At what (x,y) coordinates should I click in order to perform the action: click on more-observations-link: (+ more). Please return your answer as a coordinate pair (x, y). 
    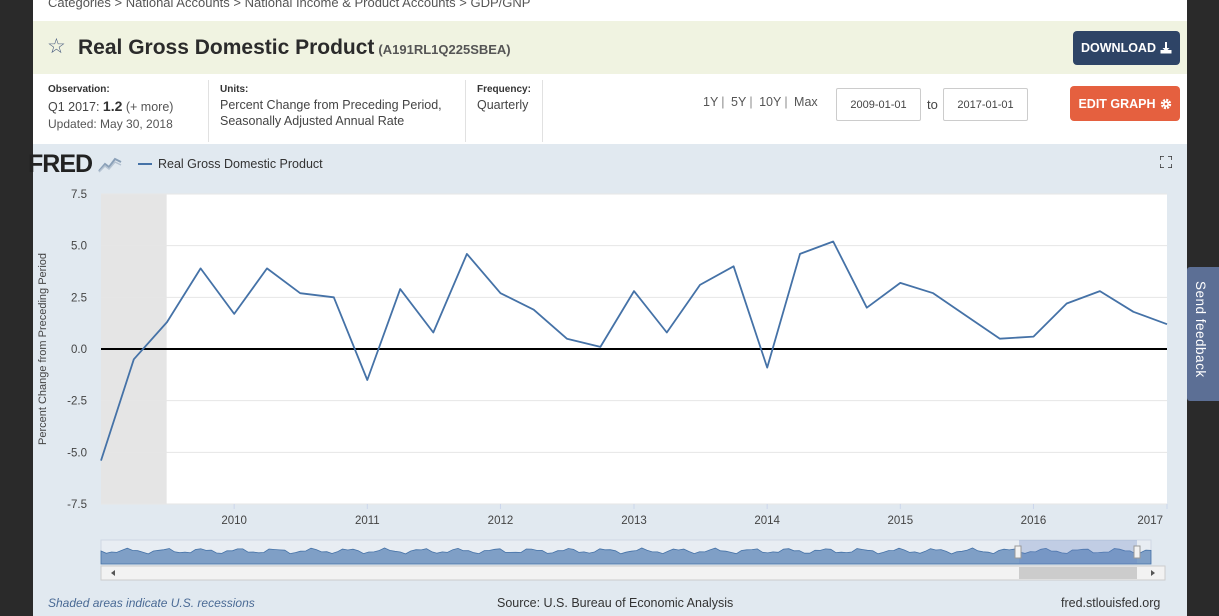
    Looking at the image, I should click on (149, 107).